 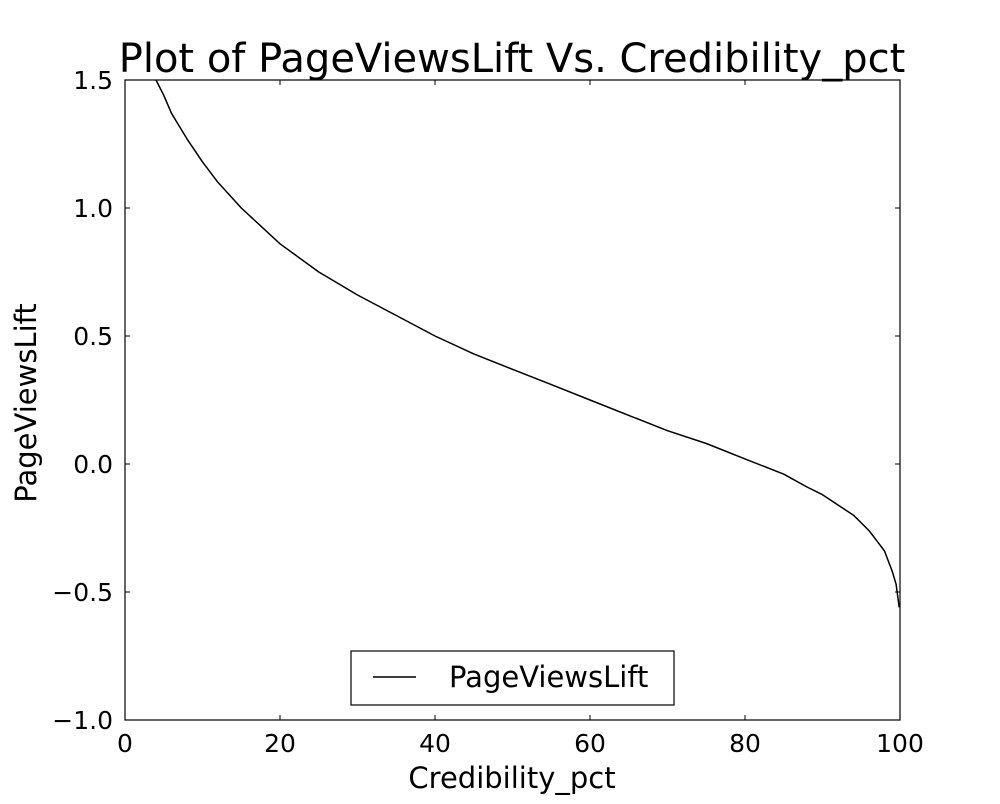 I want to click on x-tick-label: 40, so click(x=435, y=743).